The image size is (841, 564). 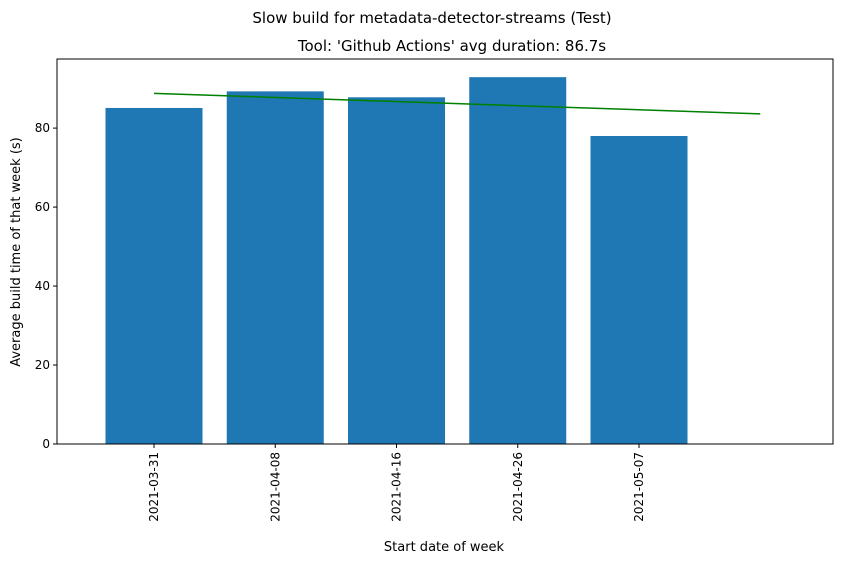 I want to click on y-tick-label: 80, so click(x=42, y=128).